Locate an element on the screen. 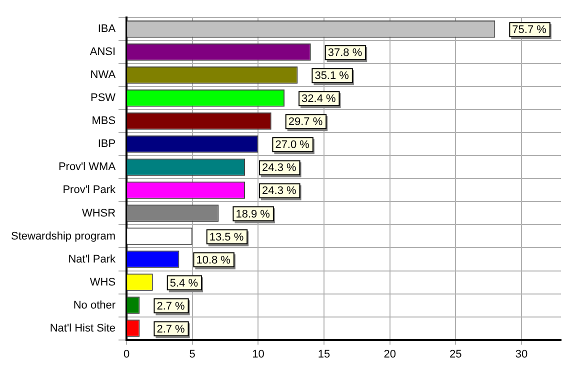 This screenshot has width=581, height=372. annotation: 10.8 % is located at coordinates (213, 260).